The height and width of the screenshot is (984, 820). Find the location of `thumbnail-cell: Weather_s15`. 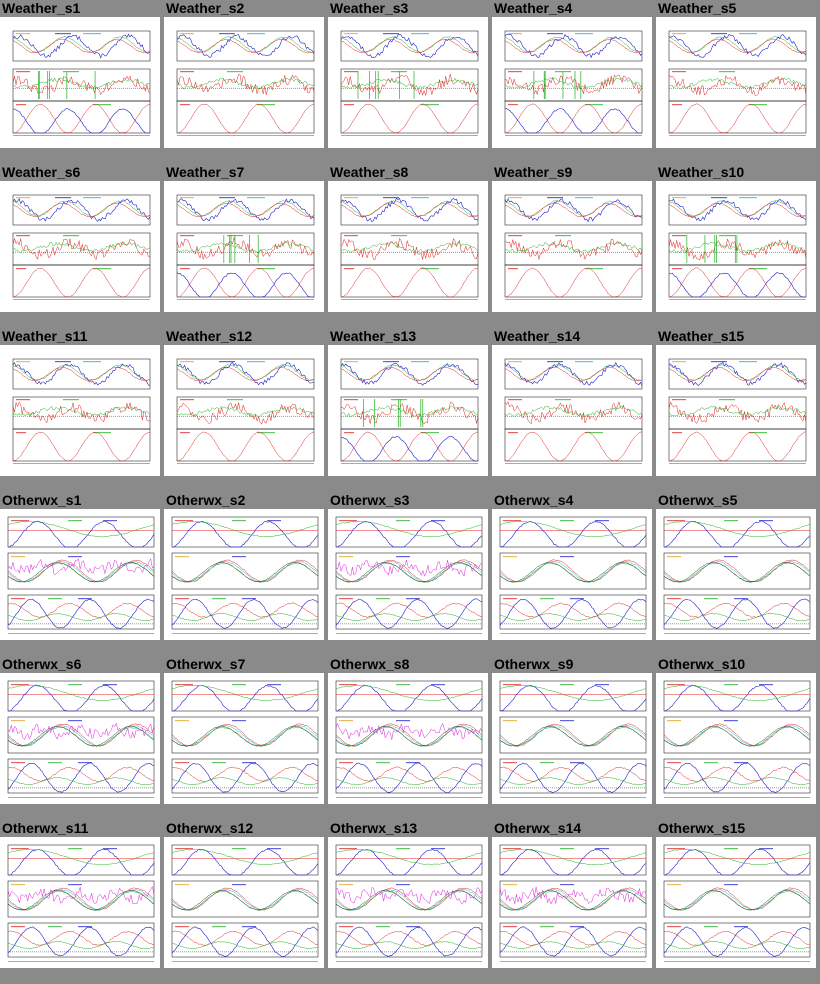

thumbnail-cell: Weather_s15 is located at coordinates (738, 410).